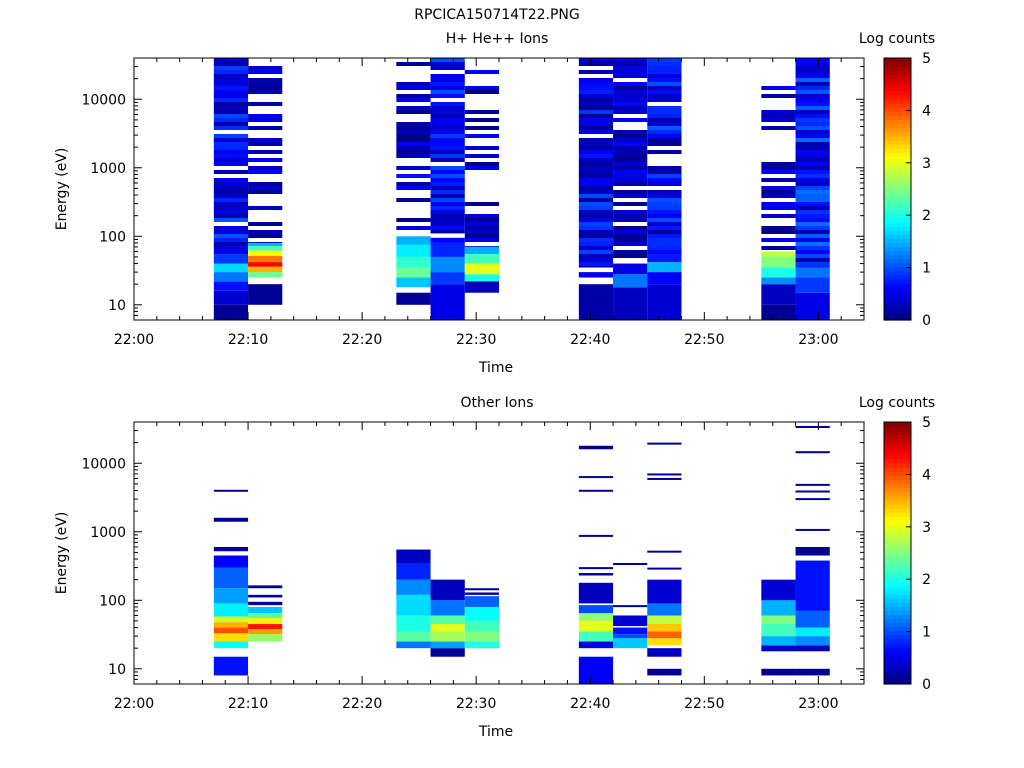 The height and width of the screenshot is (768, 1024). What do you see at coordinates (897, 553) in the screenshot?
I see `colorbar-frame` at bounding box center [897, 553].